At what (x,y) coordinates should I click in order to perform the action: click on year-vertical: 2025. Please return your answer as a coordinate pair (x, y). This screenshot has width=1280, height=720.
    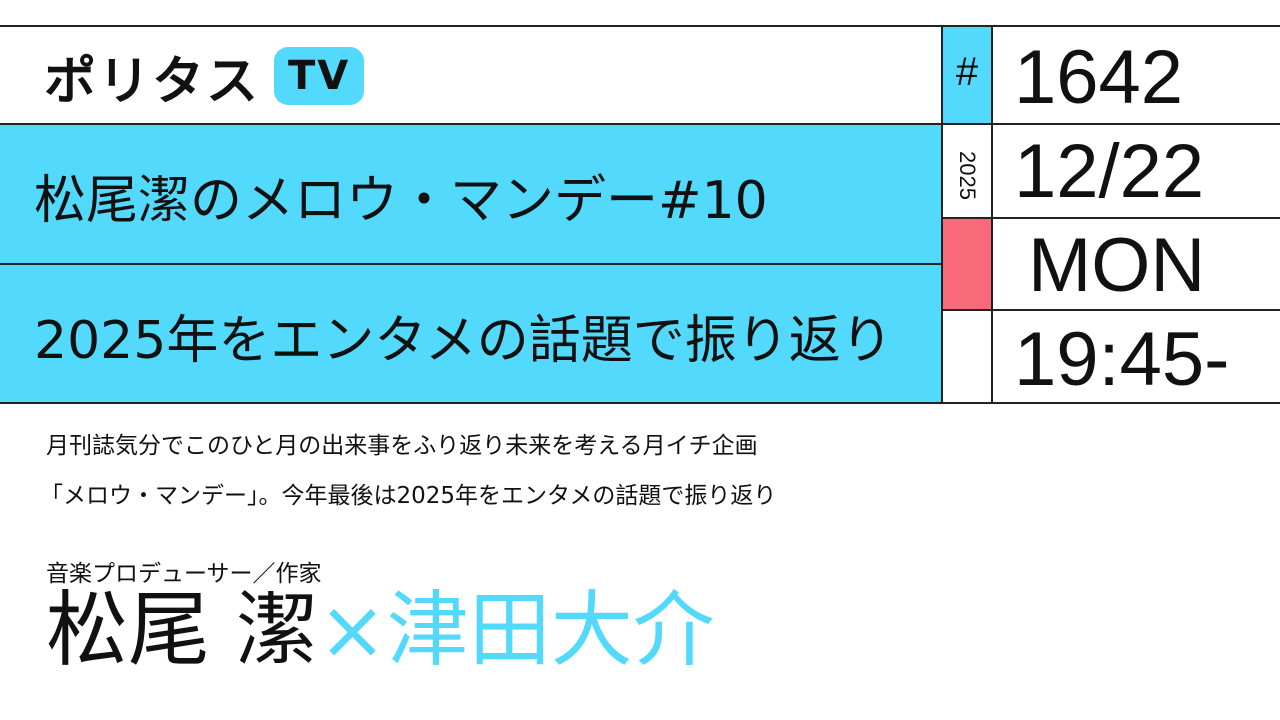
    Looking at the image, I should click on (967, 175).